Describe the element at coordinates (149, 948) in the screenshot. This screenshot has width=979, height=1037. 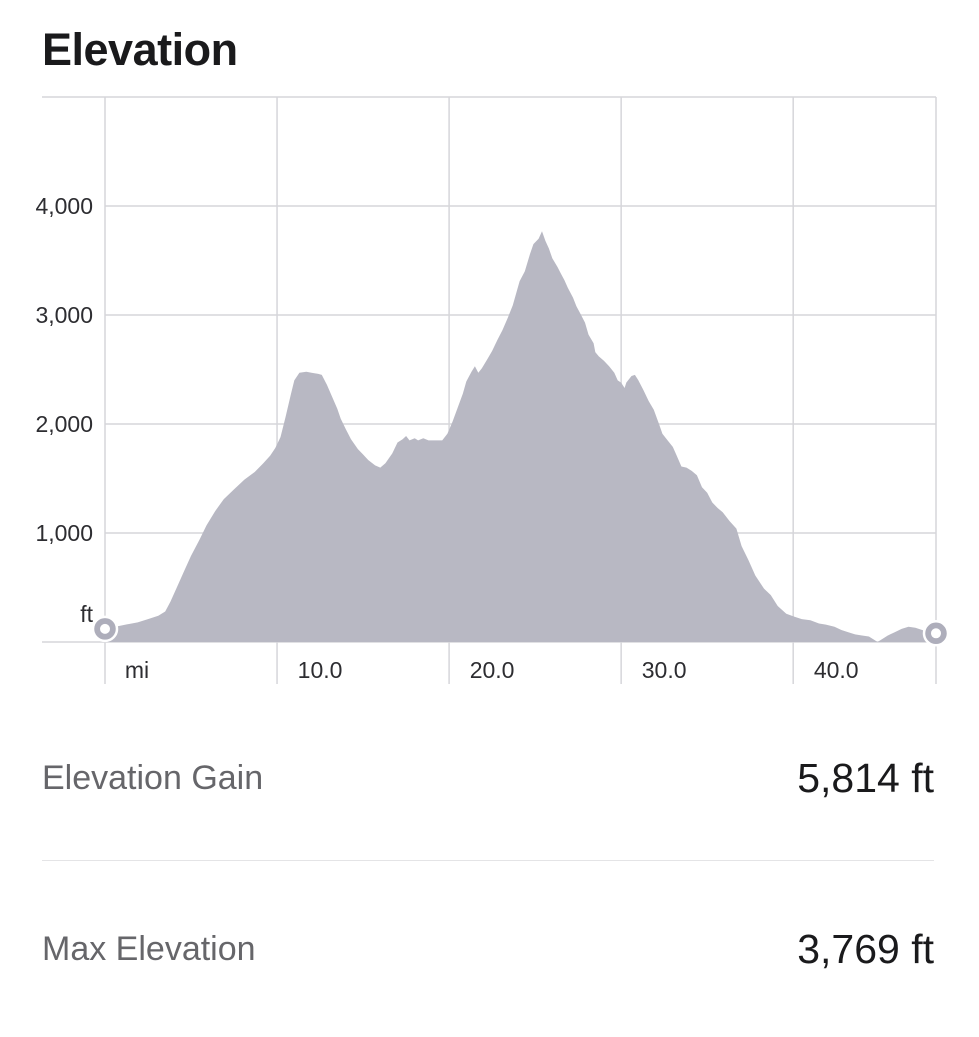
I see `max-elevation-label: Max Elevation` at that location.